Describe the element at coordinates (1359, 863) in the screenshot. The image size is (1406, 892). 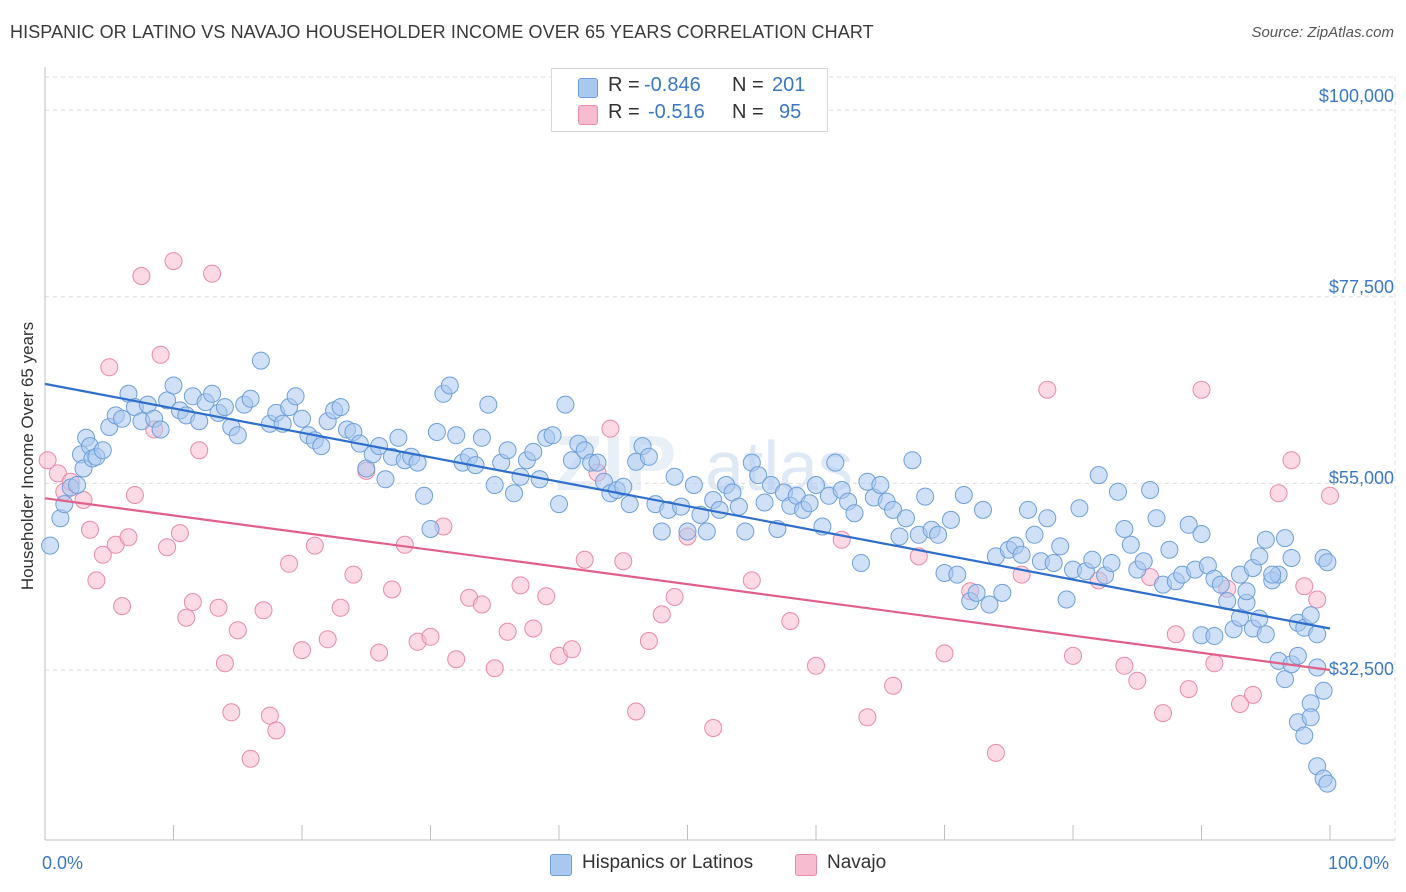
I see `x-tick-label: 100.0%` at that location.